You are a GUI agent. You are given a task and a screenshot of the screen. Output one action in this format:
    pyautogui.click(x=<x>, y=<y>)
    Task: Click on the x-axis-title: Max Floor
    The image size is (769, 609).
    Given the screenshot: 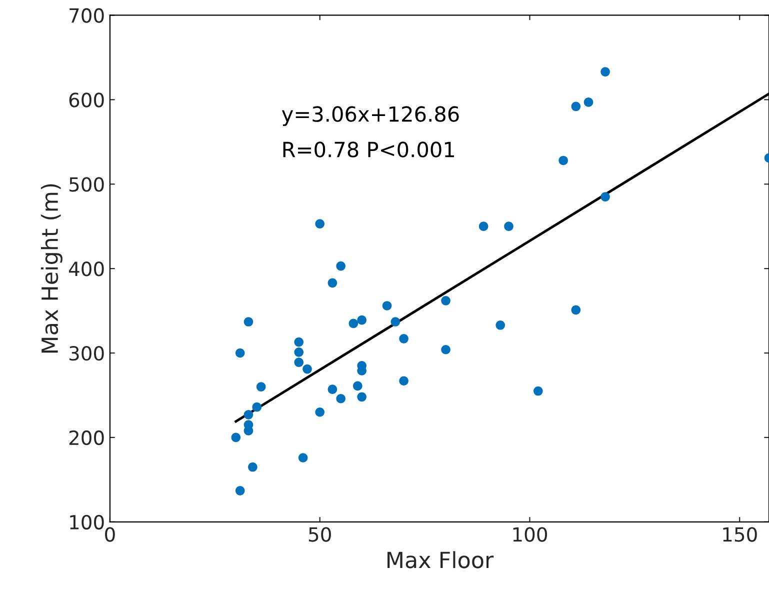 What is the action you would take?
    pyautogui.click(x=441, y=559)
    